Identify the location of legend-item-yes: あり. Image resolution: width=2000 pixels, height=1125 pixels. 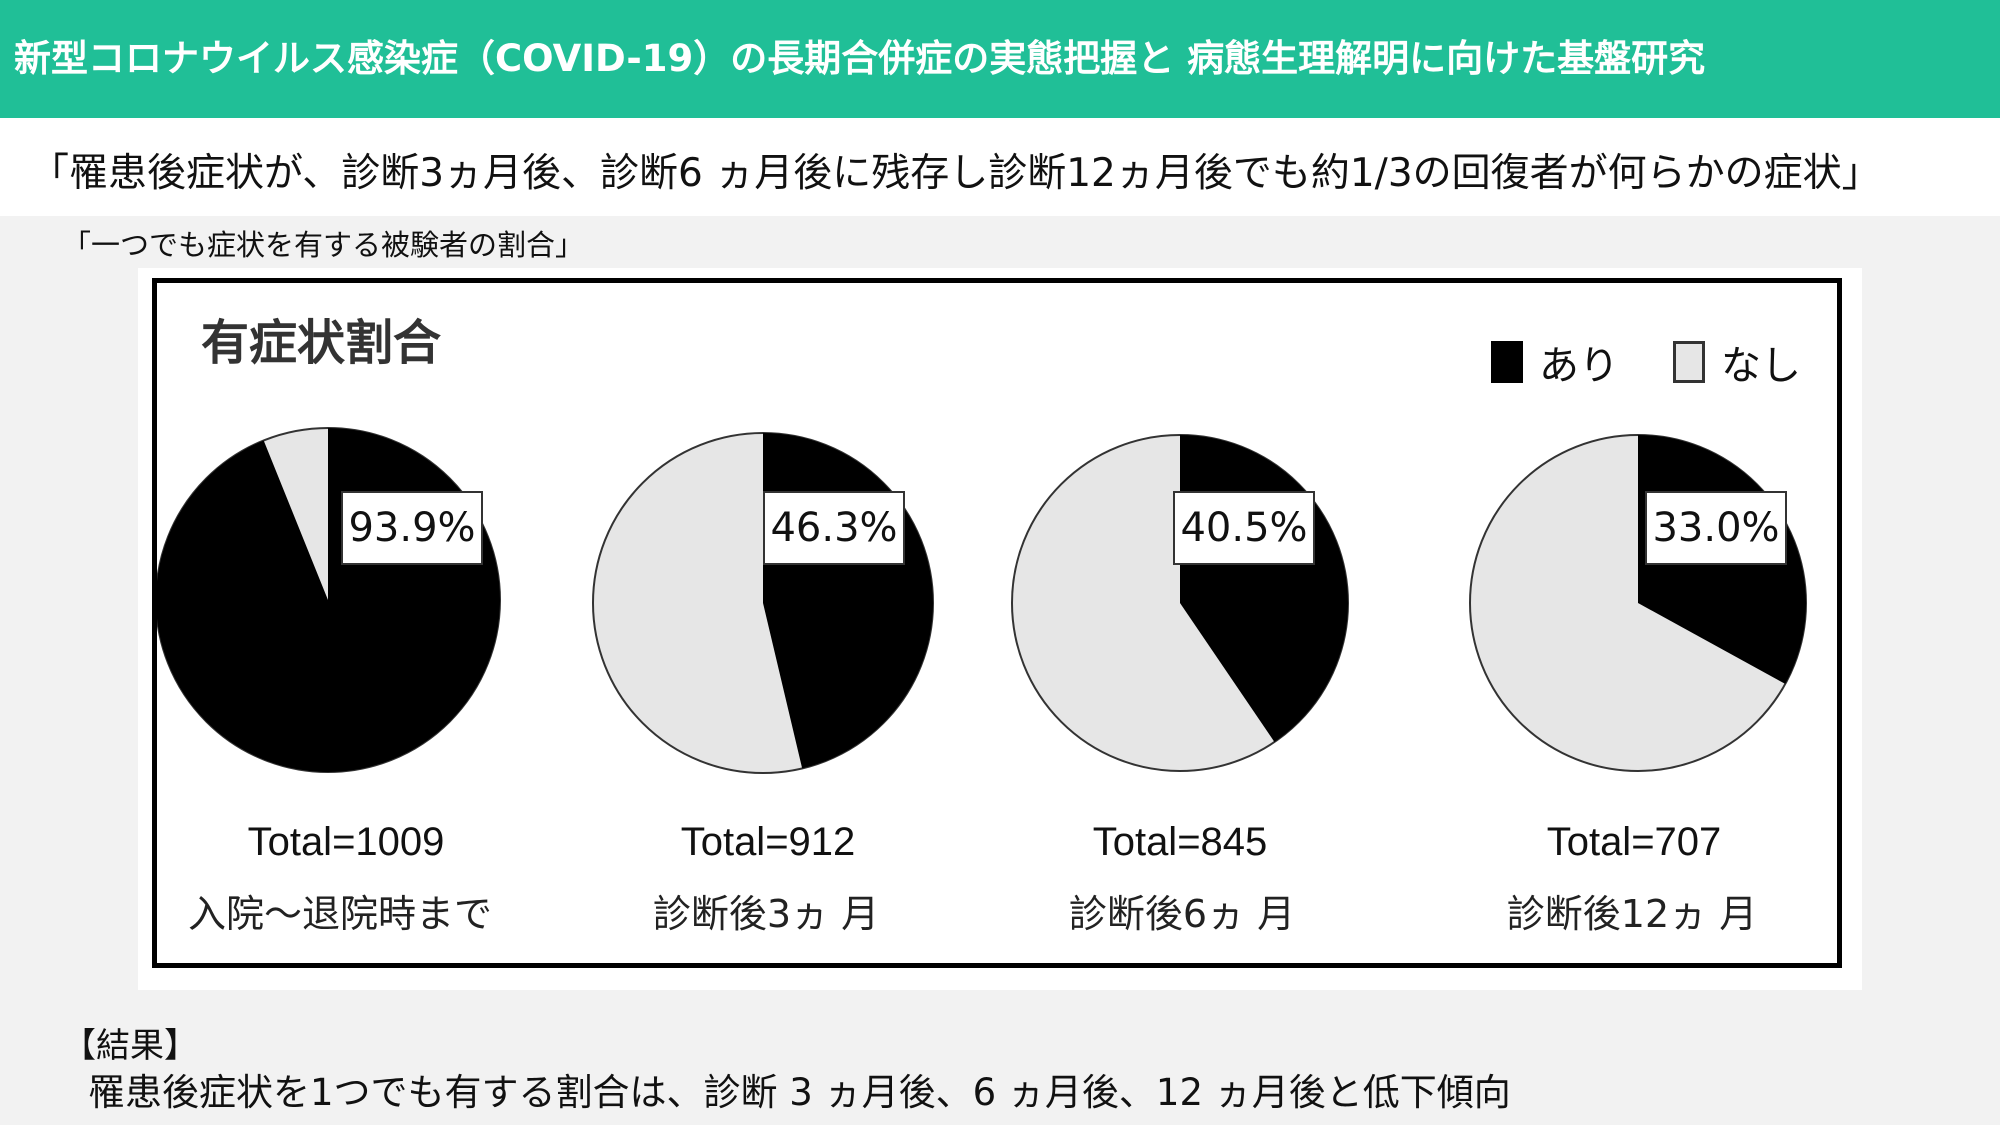
(1555, 362).